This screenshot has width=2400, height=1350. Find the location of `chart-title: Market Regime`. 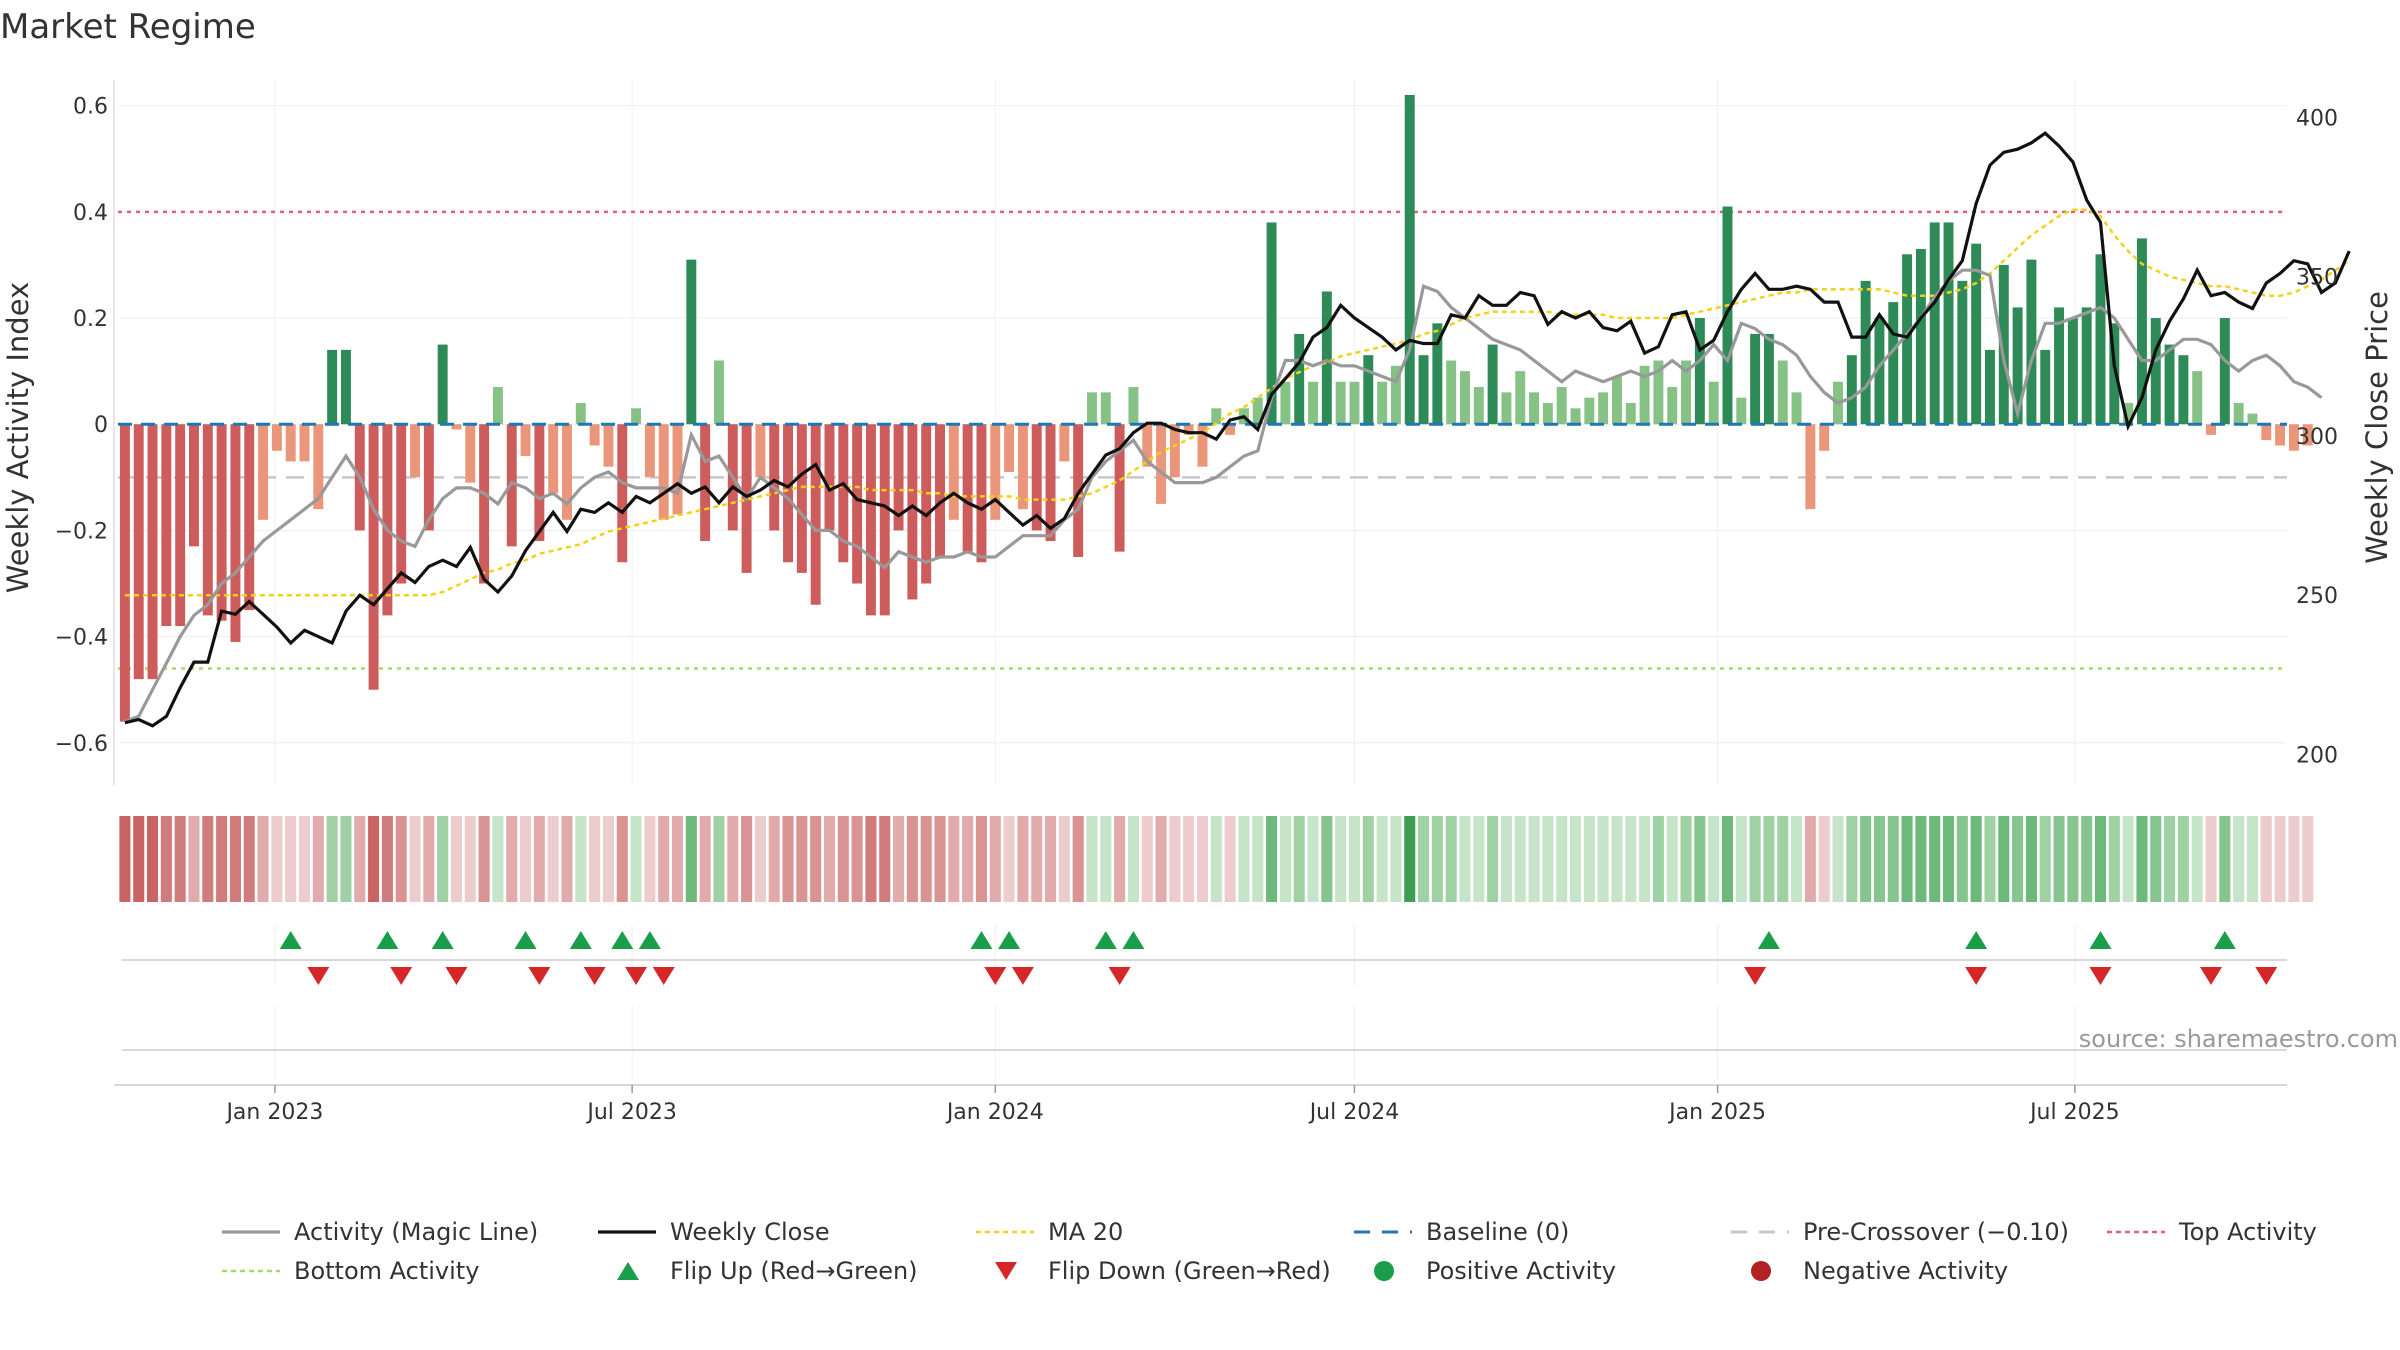

chart-title: Market Regime is located at coordinates (128, 27).